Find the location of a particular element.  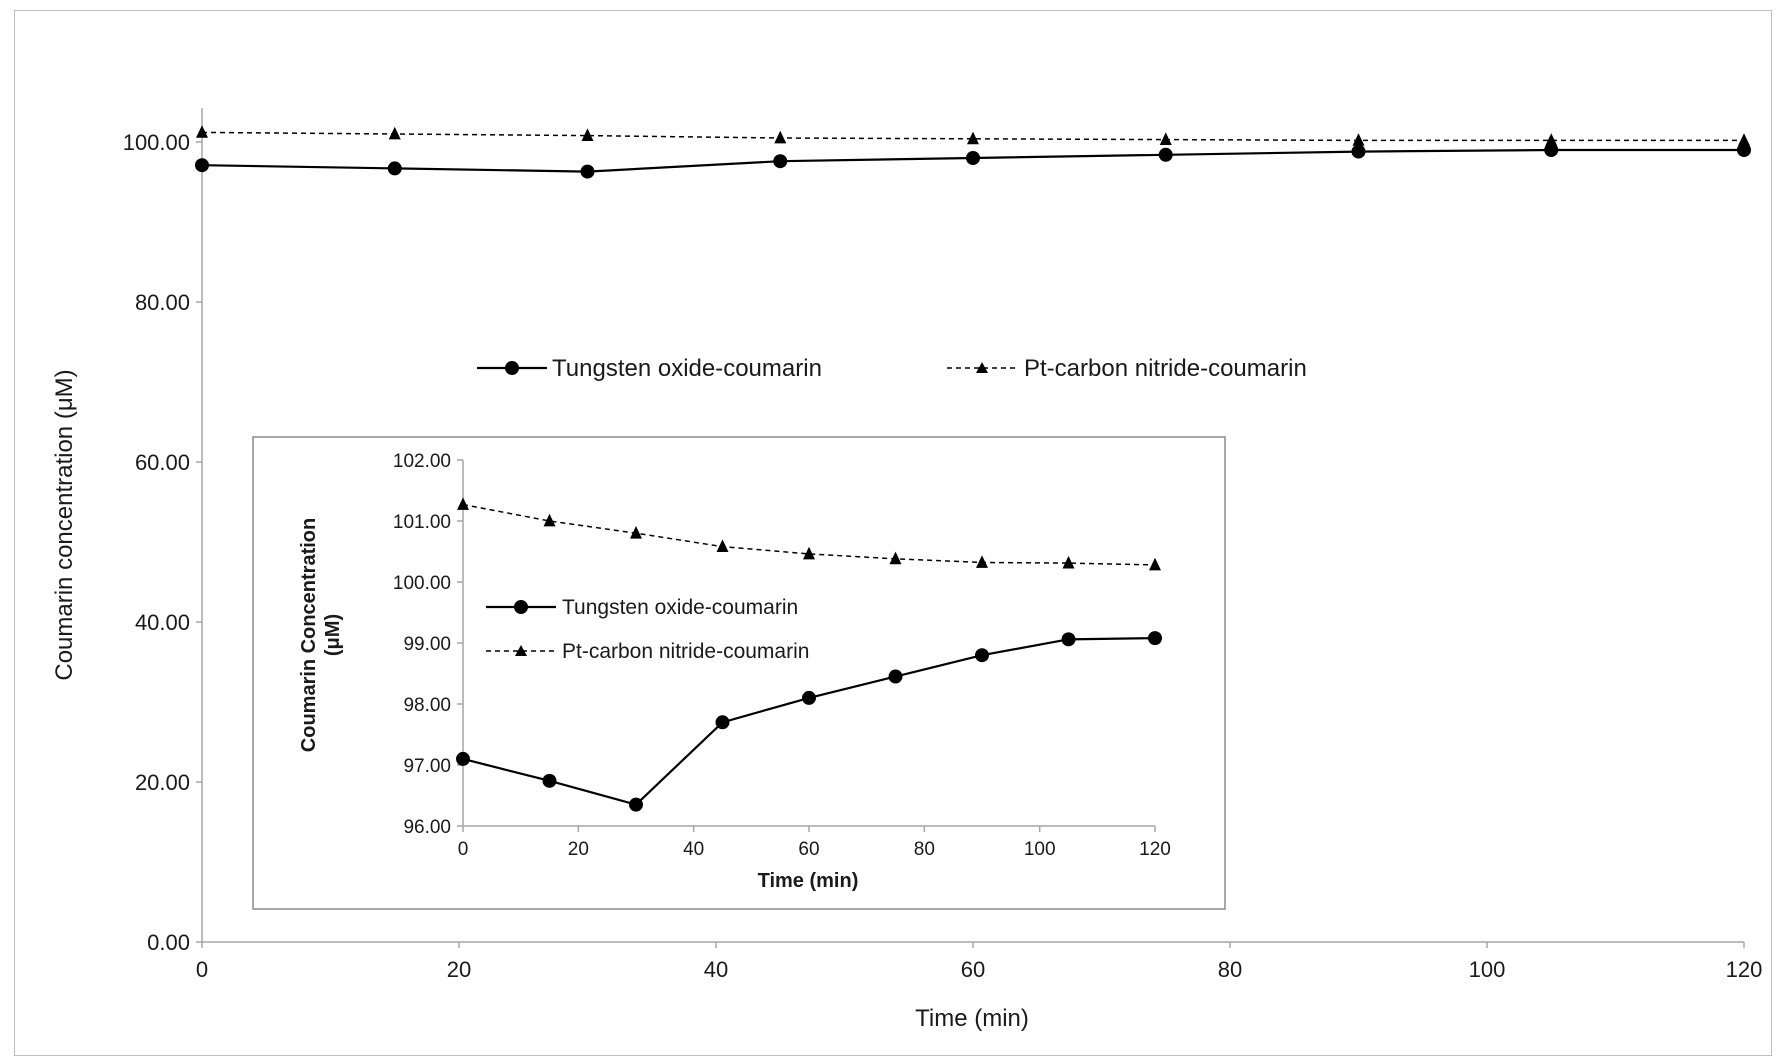

inset-y-tick-label: 97.00 is located at coordinates (427, 766).